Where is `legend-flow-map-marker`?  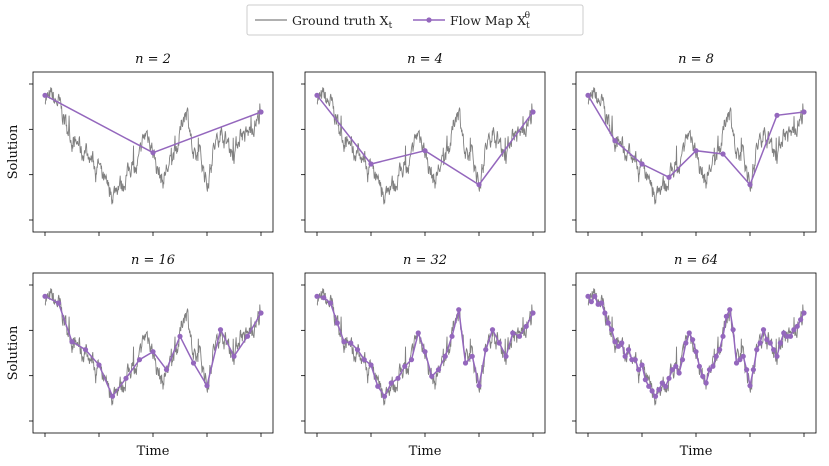
legend-flow-map-marker is located at coordinates (429, 20).